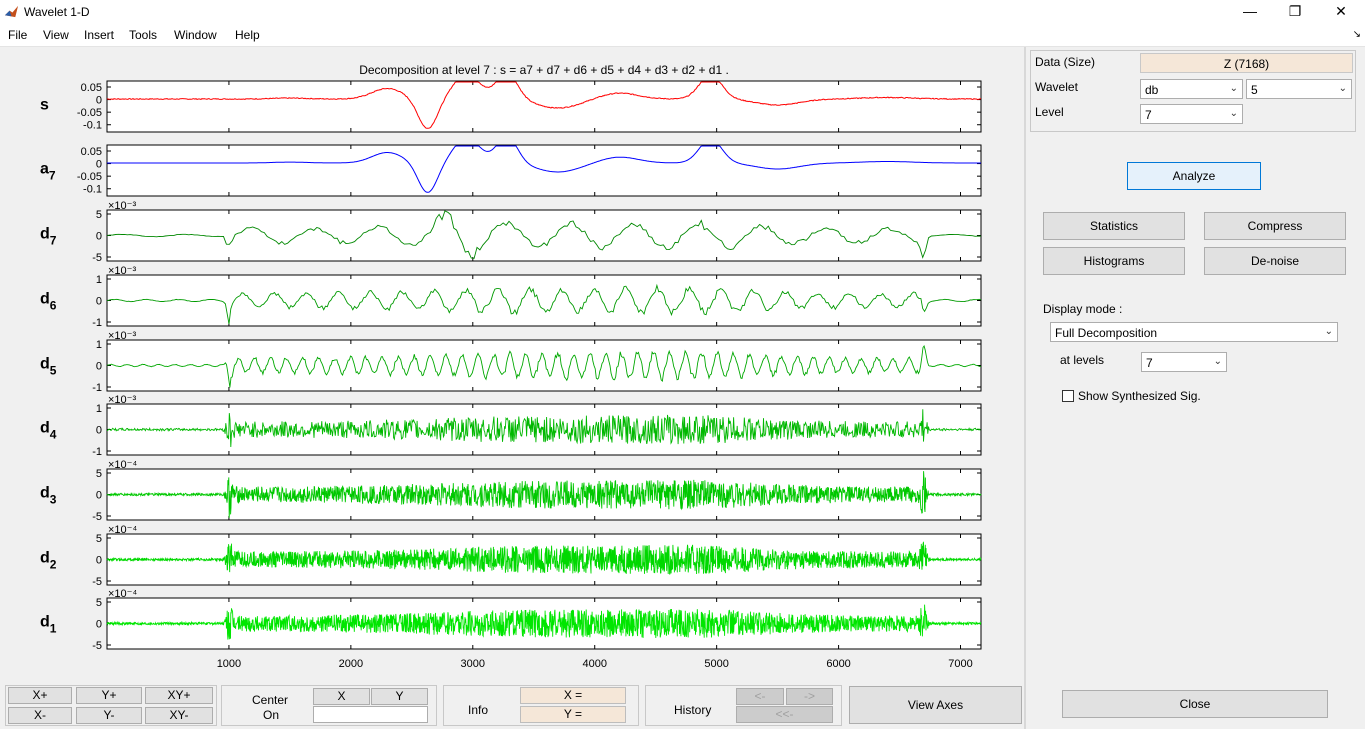 Image resolution: width=1365 pixels, height=729 pixels. Describe the element at coordinates (97, 452) in the screenshot. I see `y-tick-label: -1` at that location.